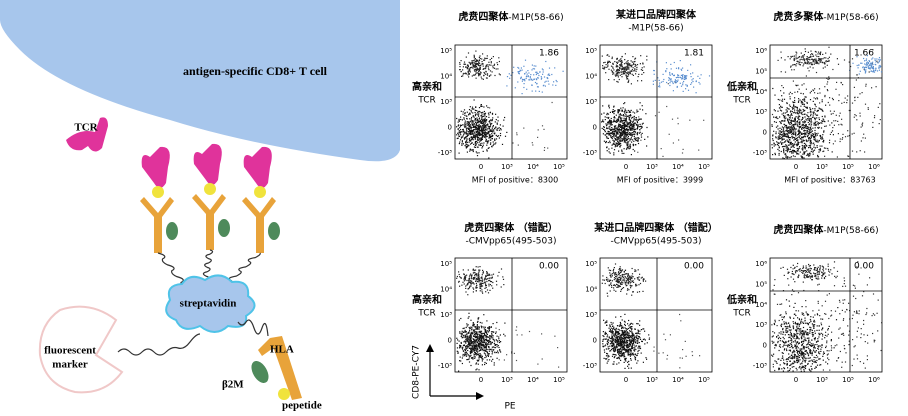 The height and width of the screenshot is (416, 908). What do you see at coordinates (446, 102) in the screenshot?
I see `y-tick-label: 10³` at bounding box center [446, 102].